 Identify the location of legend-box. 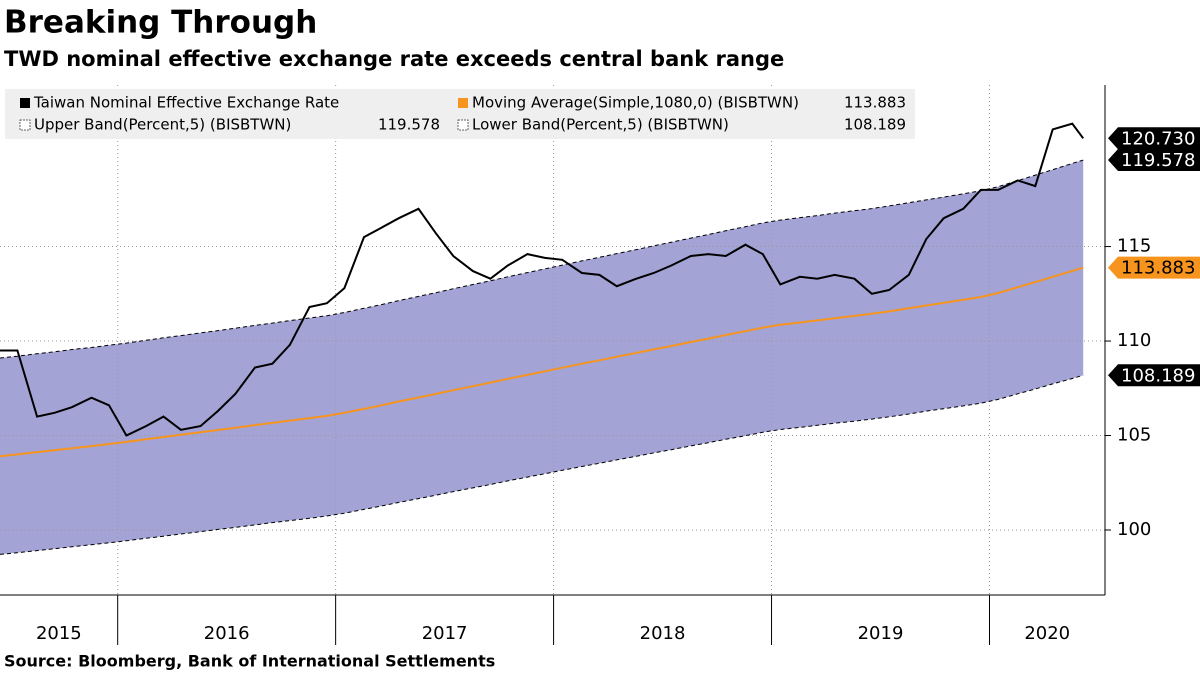
(460, 114).